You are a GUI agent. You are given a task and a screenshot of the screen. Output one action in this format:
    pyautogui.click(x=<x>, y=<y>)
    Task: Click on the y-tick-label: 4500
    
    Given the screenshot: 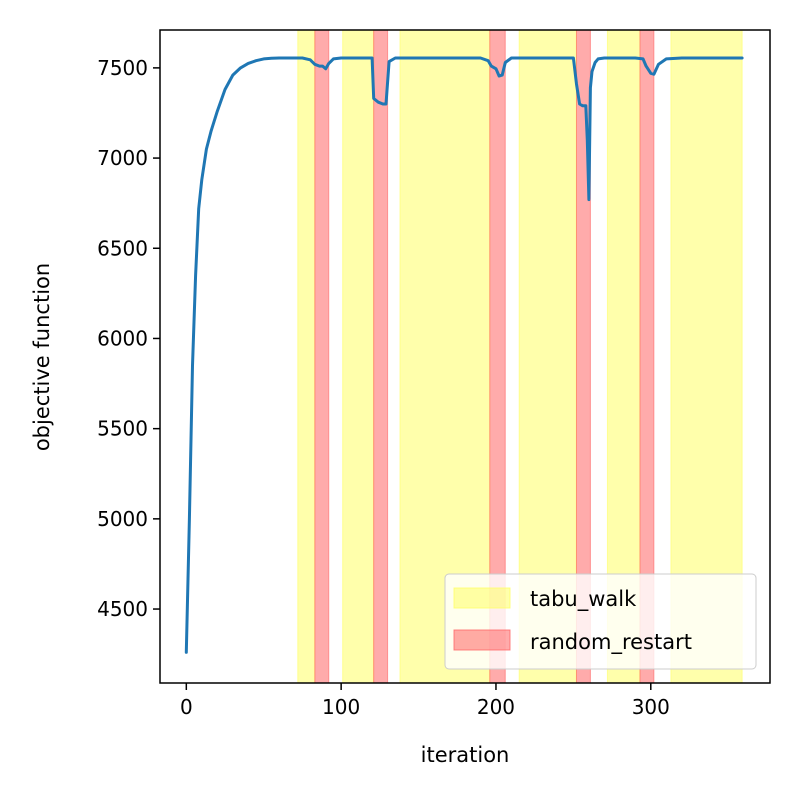 What is the action you would take?
    pyautogui.click(x=122, y=609)
    